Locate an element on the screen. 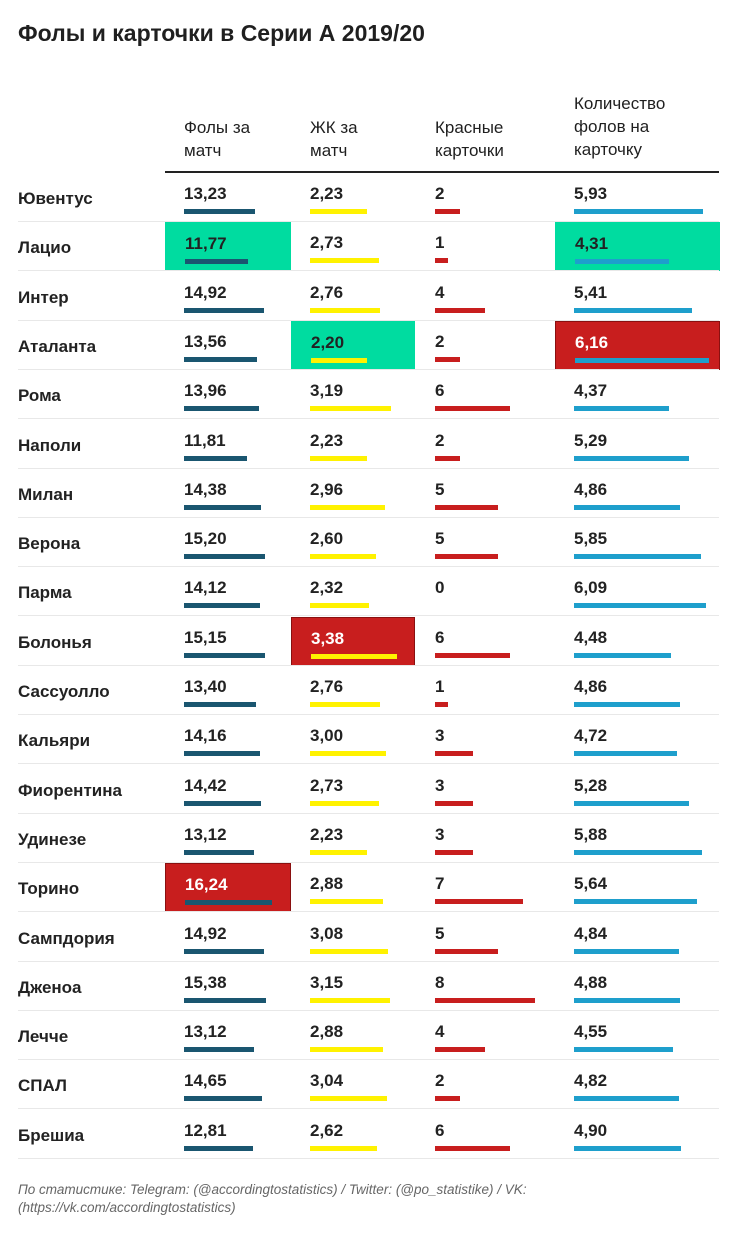  team-name: Фиорентина is located at coordinates (70, 790).